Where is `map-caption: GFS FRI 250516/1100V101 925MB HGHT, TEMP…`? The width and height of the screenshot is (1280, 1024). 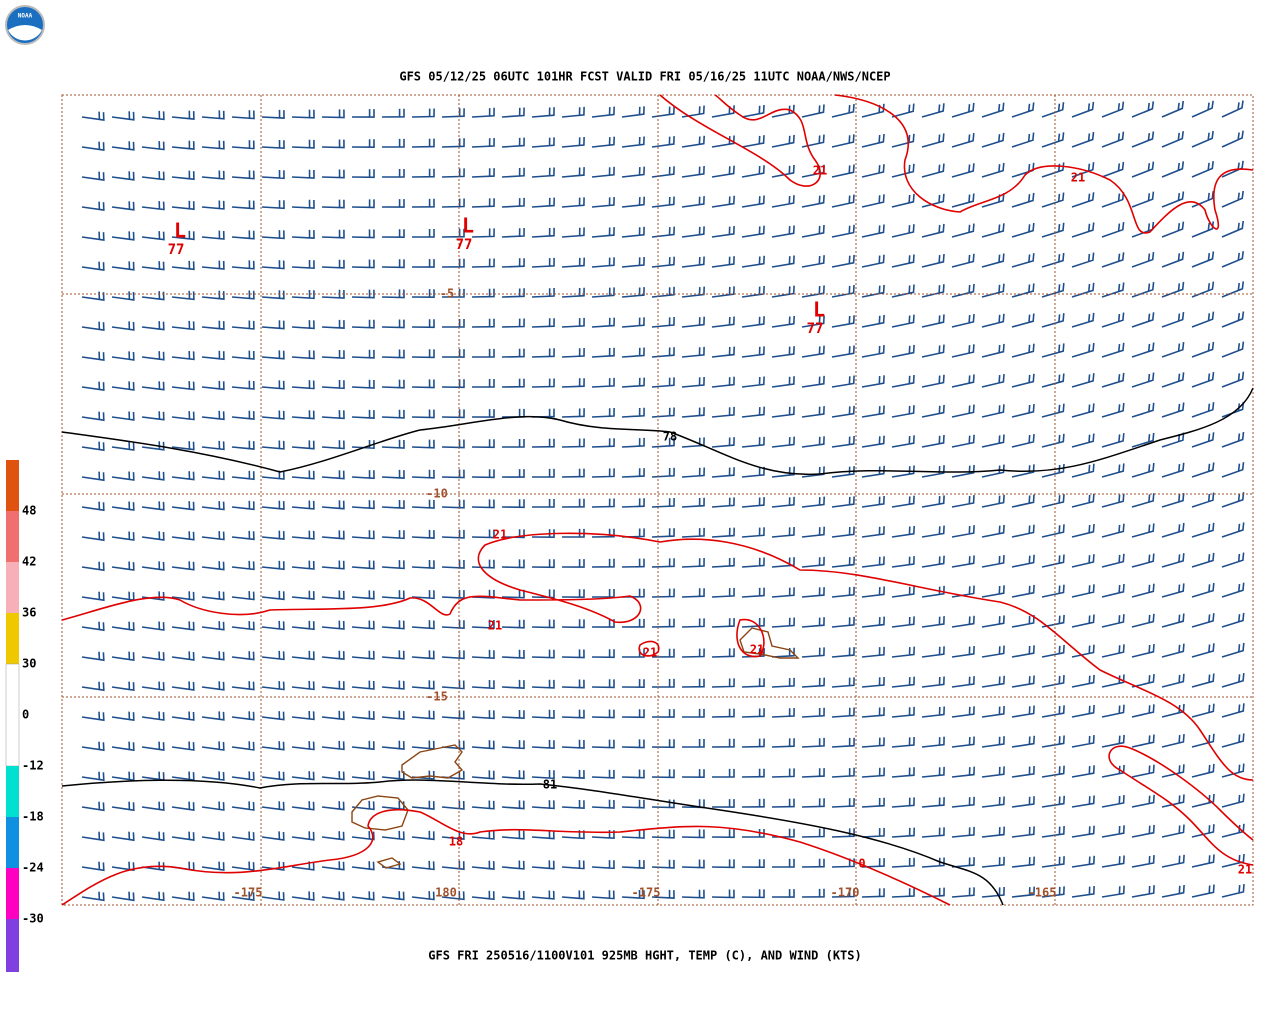
map-caption: GFS FRI 250516/1100V101 925MB HGHT, TEMP… is located at coordinates (644, 956).